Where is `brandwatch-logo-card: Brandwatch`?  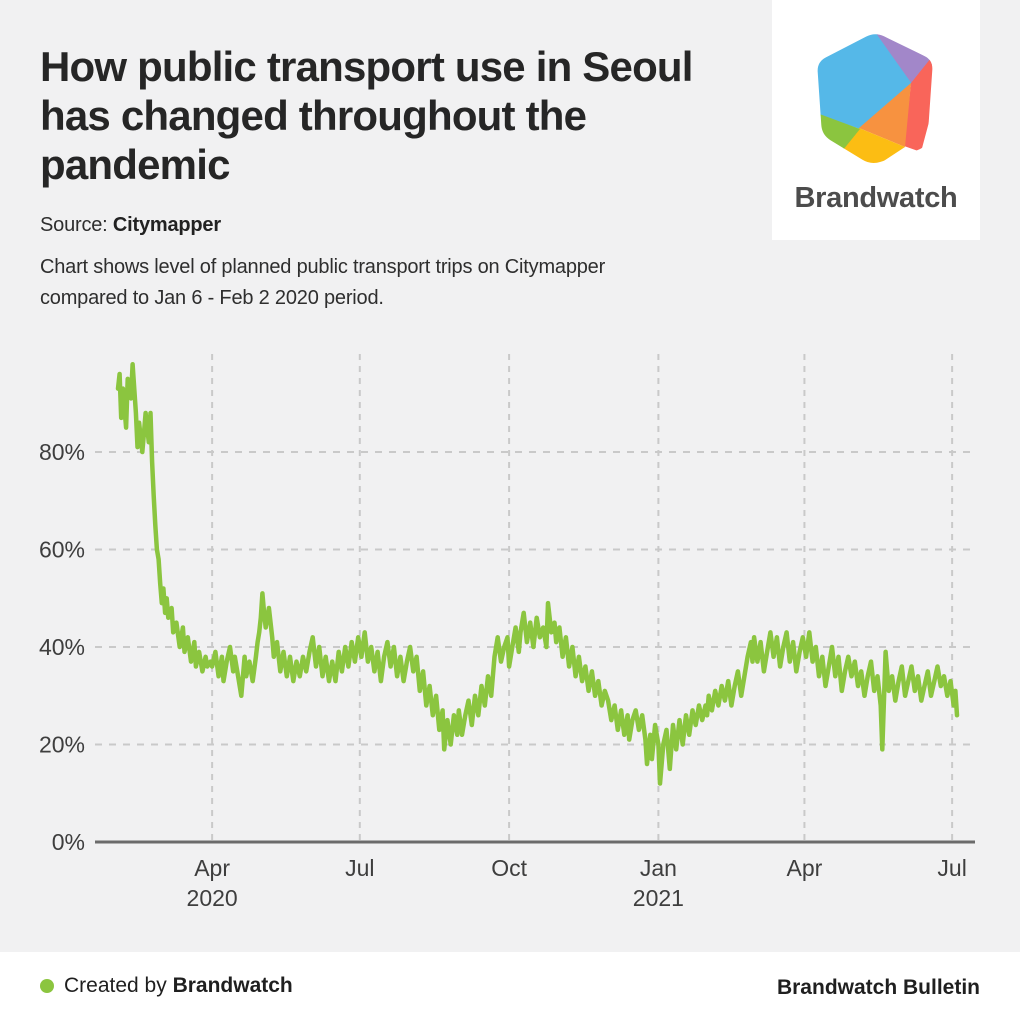 brandwatch-logo-card: Brandwatch is located at coordinates (876, 120).